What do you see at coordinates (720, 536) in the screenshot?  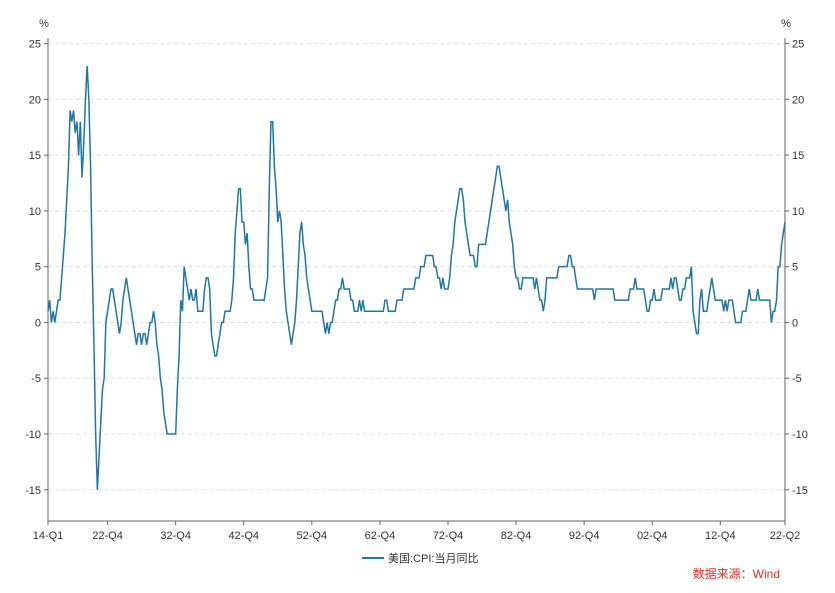 I see `x-tick-label: 12-Q4` at bounding box center [720, 536].